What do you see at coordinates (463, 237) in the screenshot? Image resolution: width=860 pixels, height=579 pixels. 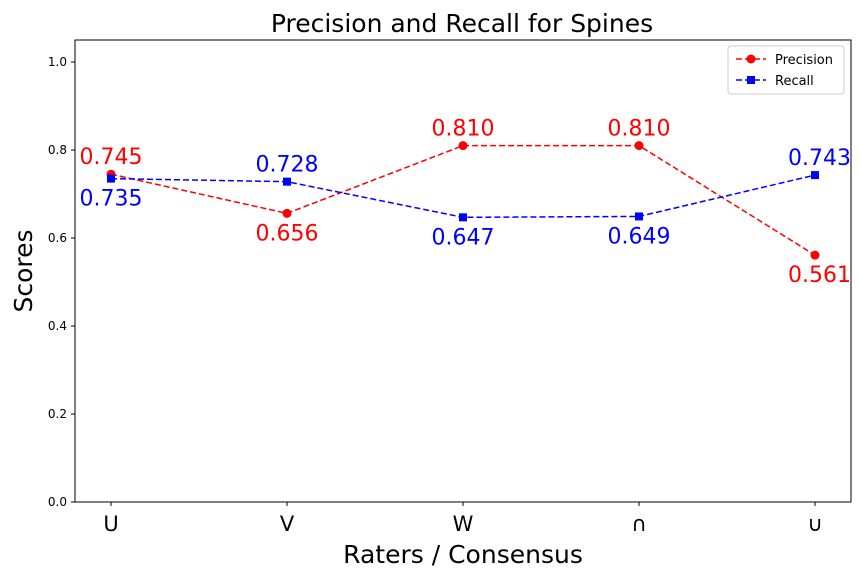 I see `recall-data-label: 0.647` at bounding box center [463, 237].